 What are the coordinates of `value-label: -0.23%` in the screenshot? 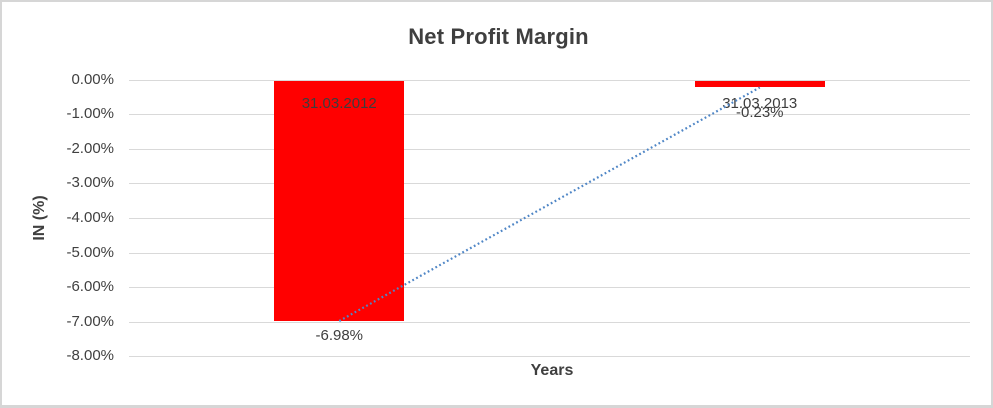 It's located at (759, 112).